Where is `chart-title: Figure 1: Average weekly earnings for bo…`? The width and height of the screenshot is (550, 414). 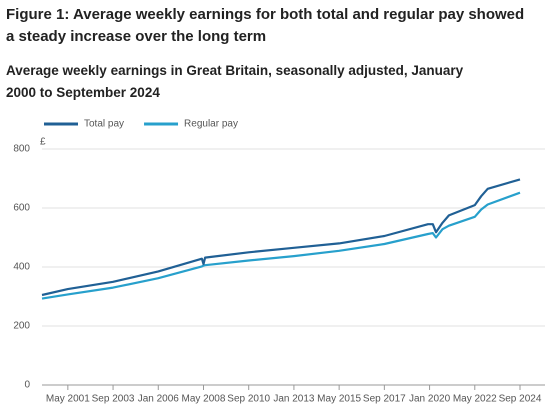 chart-title: Figure 1: Average weekly earnings for bo… is located at coordinates (265, 25).